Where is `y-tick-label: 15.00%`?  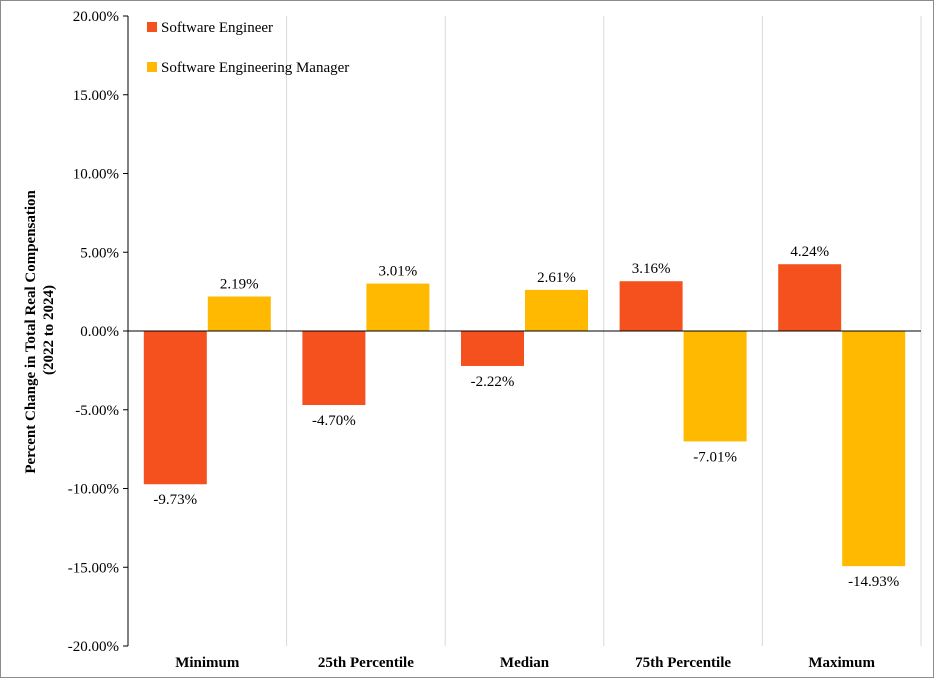
y-tick-label: 15.00% is located at coordinates (96, 96).